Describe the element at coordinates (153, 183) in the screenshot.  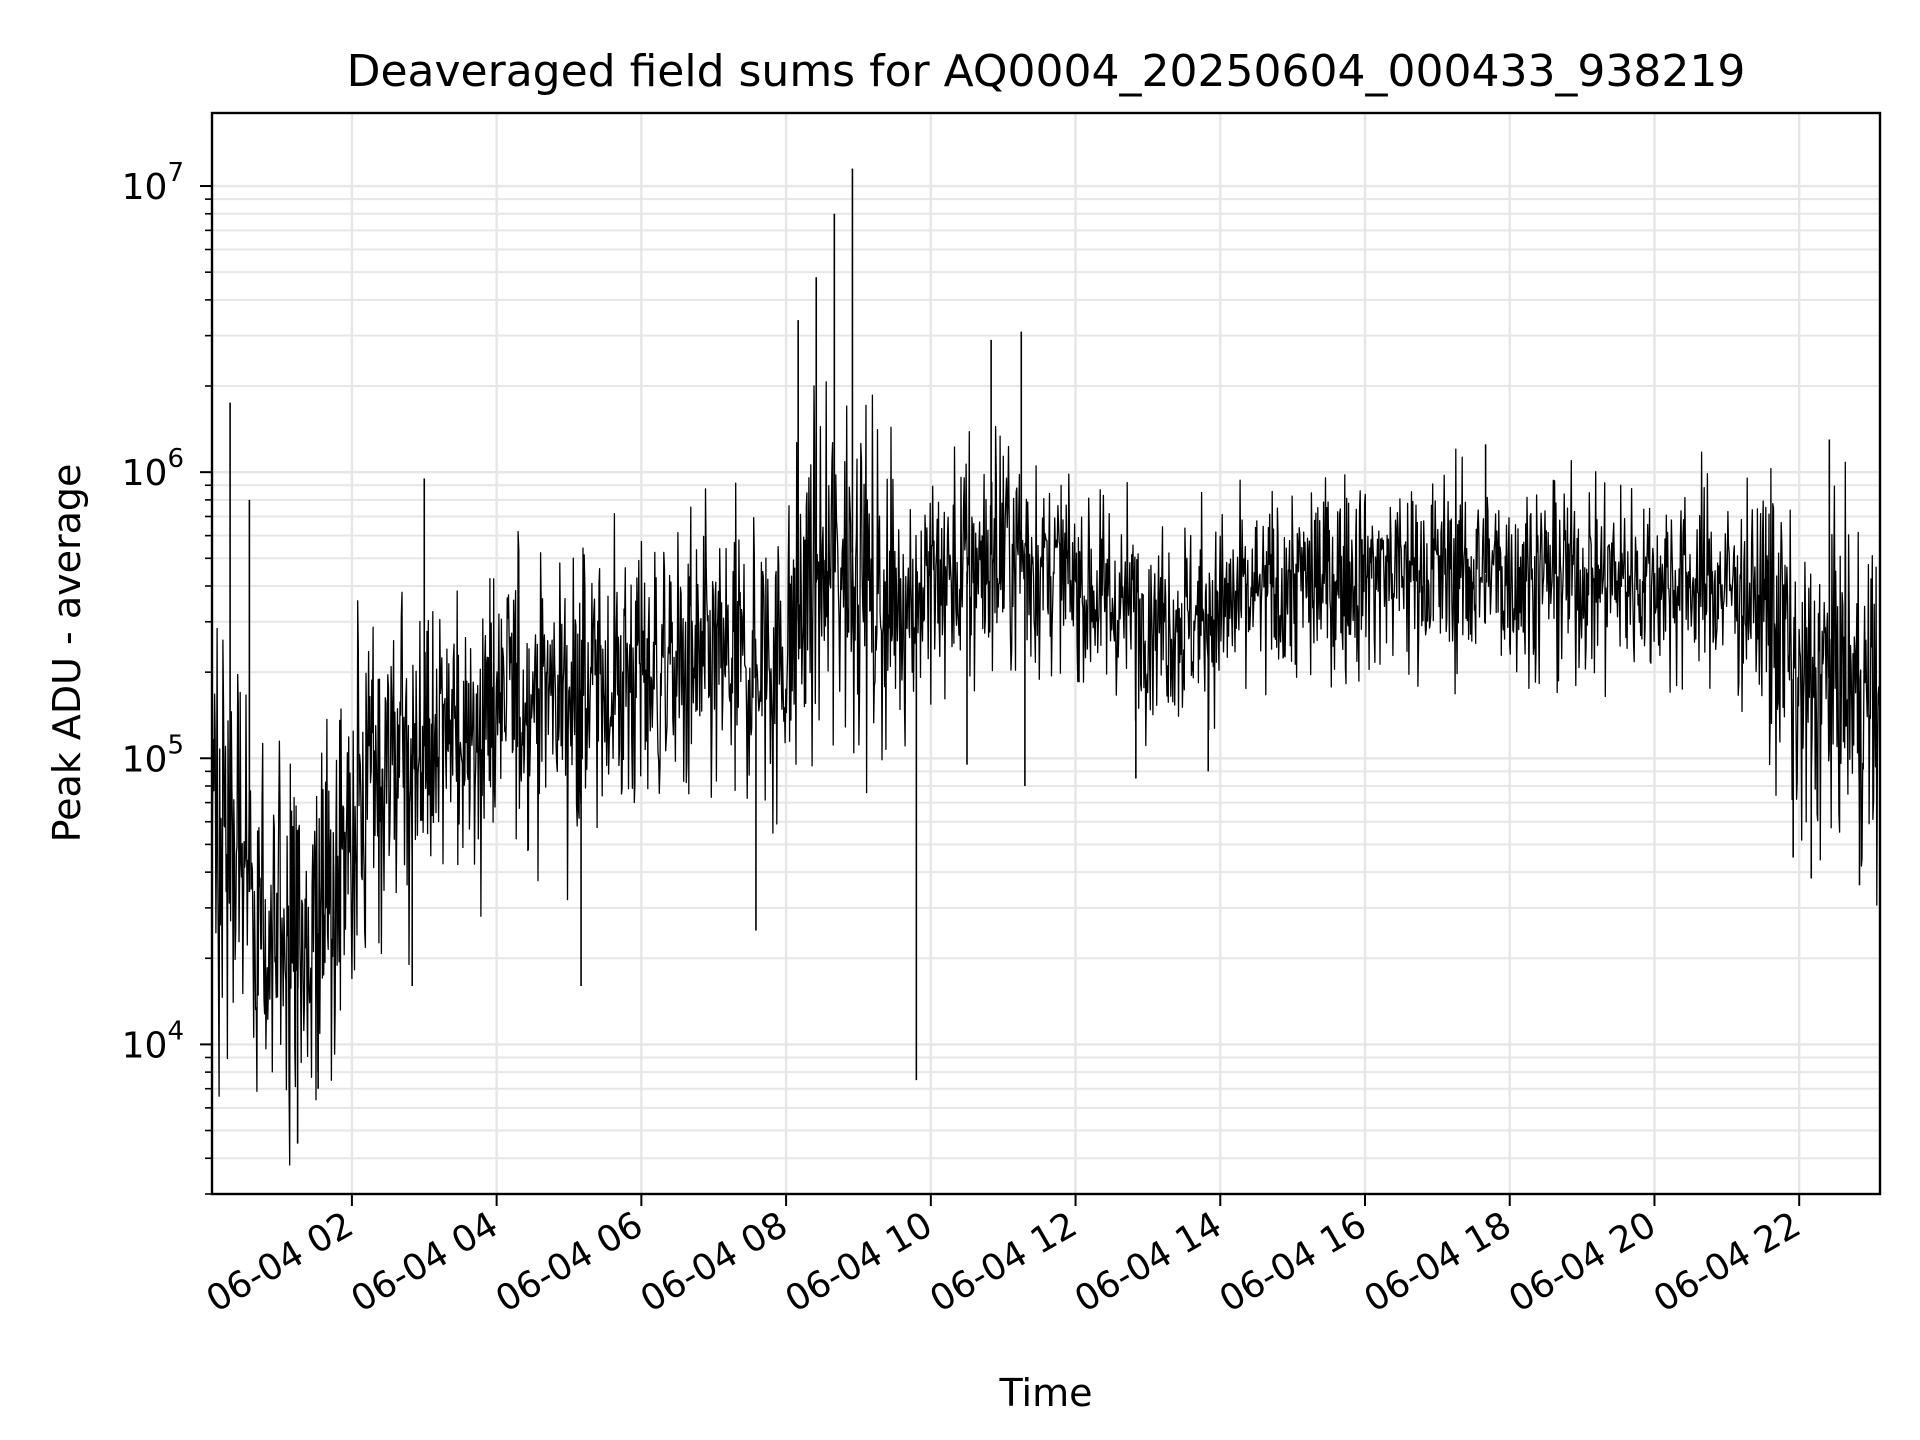
I see `y-tick-label: 10⁷` at that location.